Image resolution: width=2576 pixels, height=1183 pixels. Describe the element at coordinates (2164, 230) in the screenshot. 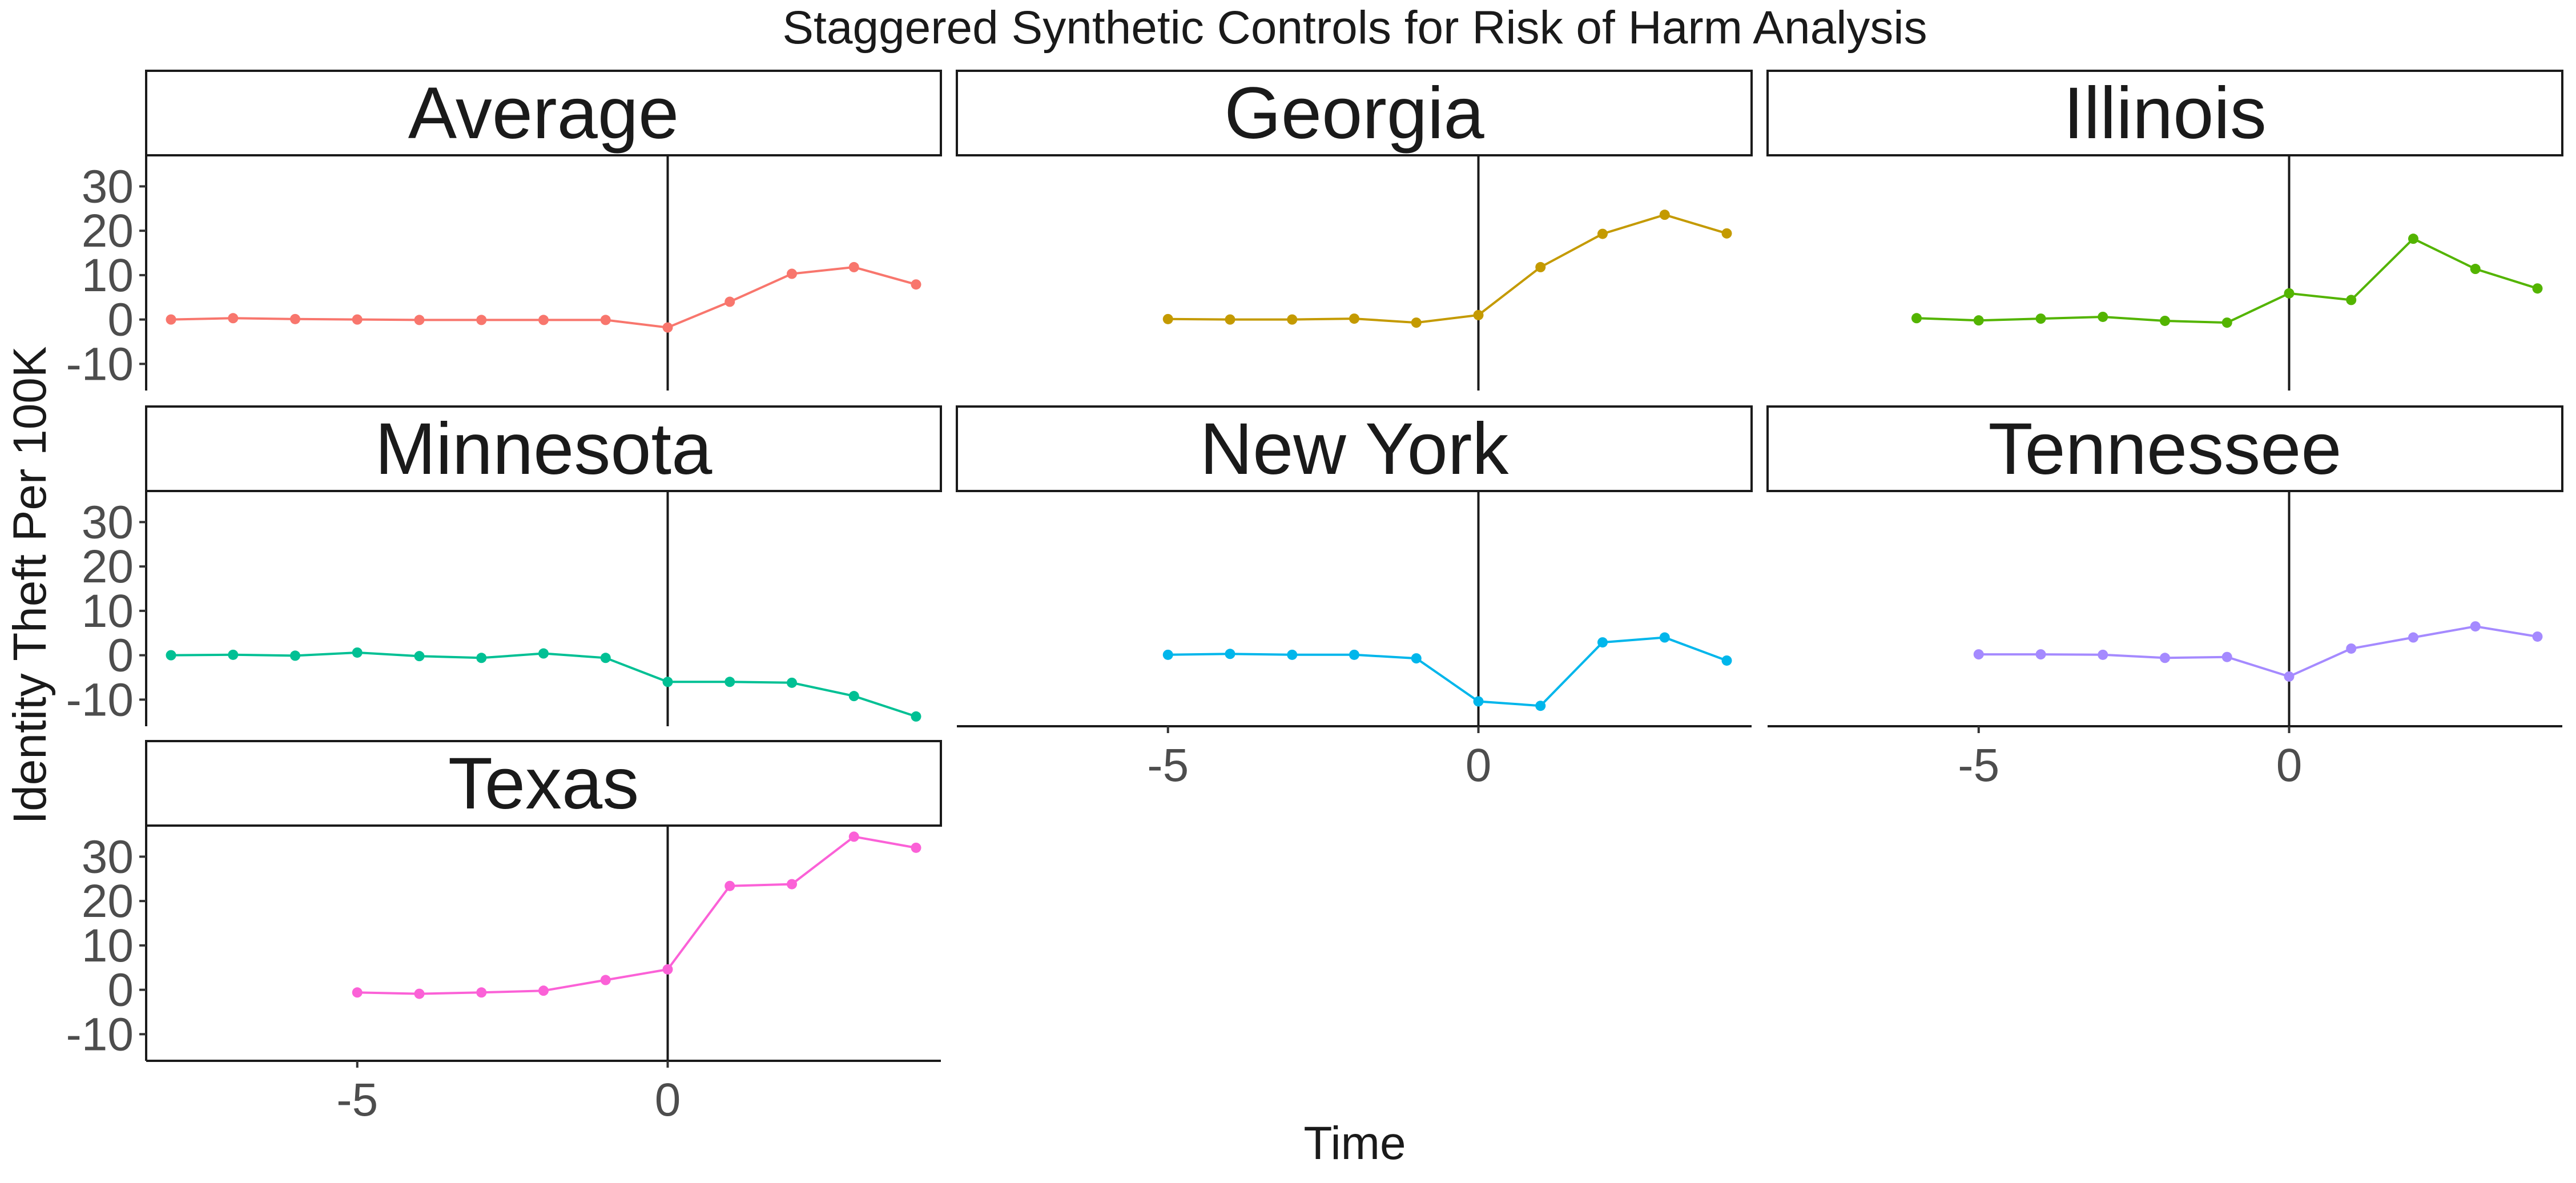

I see `facet-panel-illinois: Illinois` at that location.